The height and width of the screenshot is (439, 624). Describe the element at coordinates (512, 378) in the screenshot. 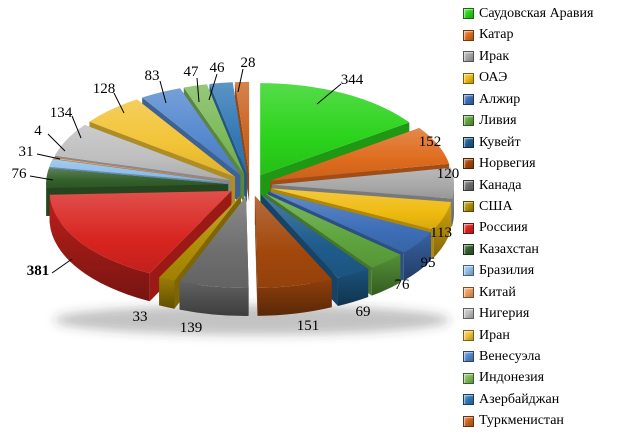

I see `legend-item-label: Индонезия` at that location.